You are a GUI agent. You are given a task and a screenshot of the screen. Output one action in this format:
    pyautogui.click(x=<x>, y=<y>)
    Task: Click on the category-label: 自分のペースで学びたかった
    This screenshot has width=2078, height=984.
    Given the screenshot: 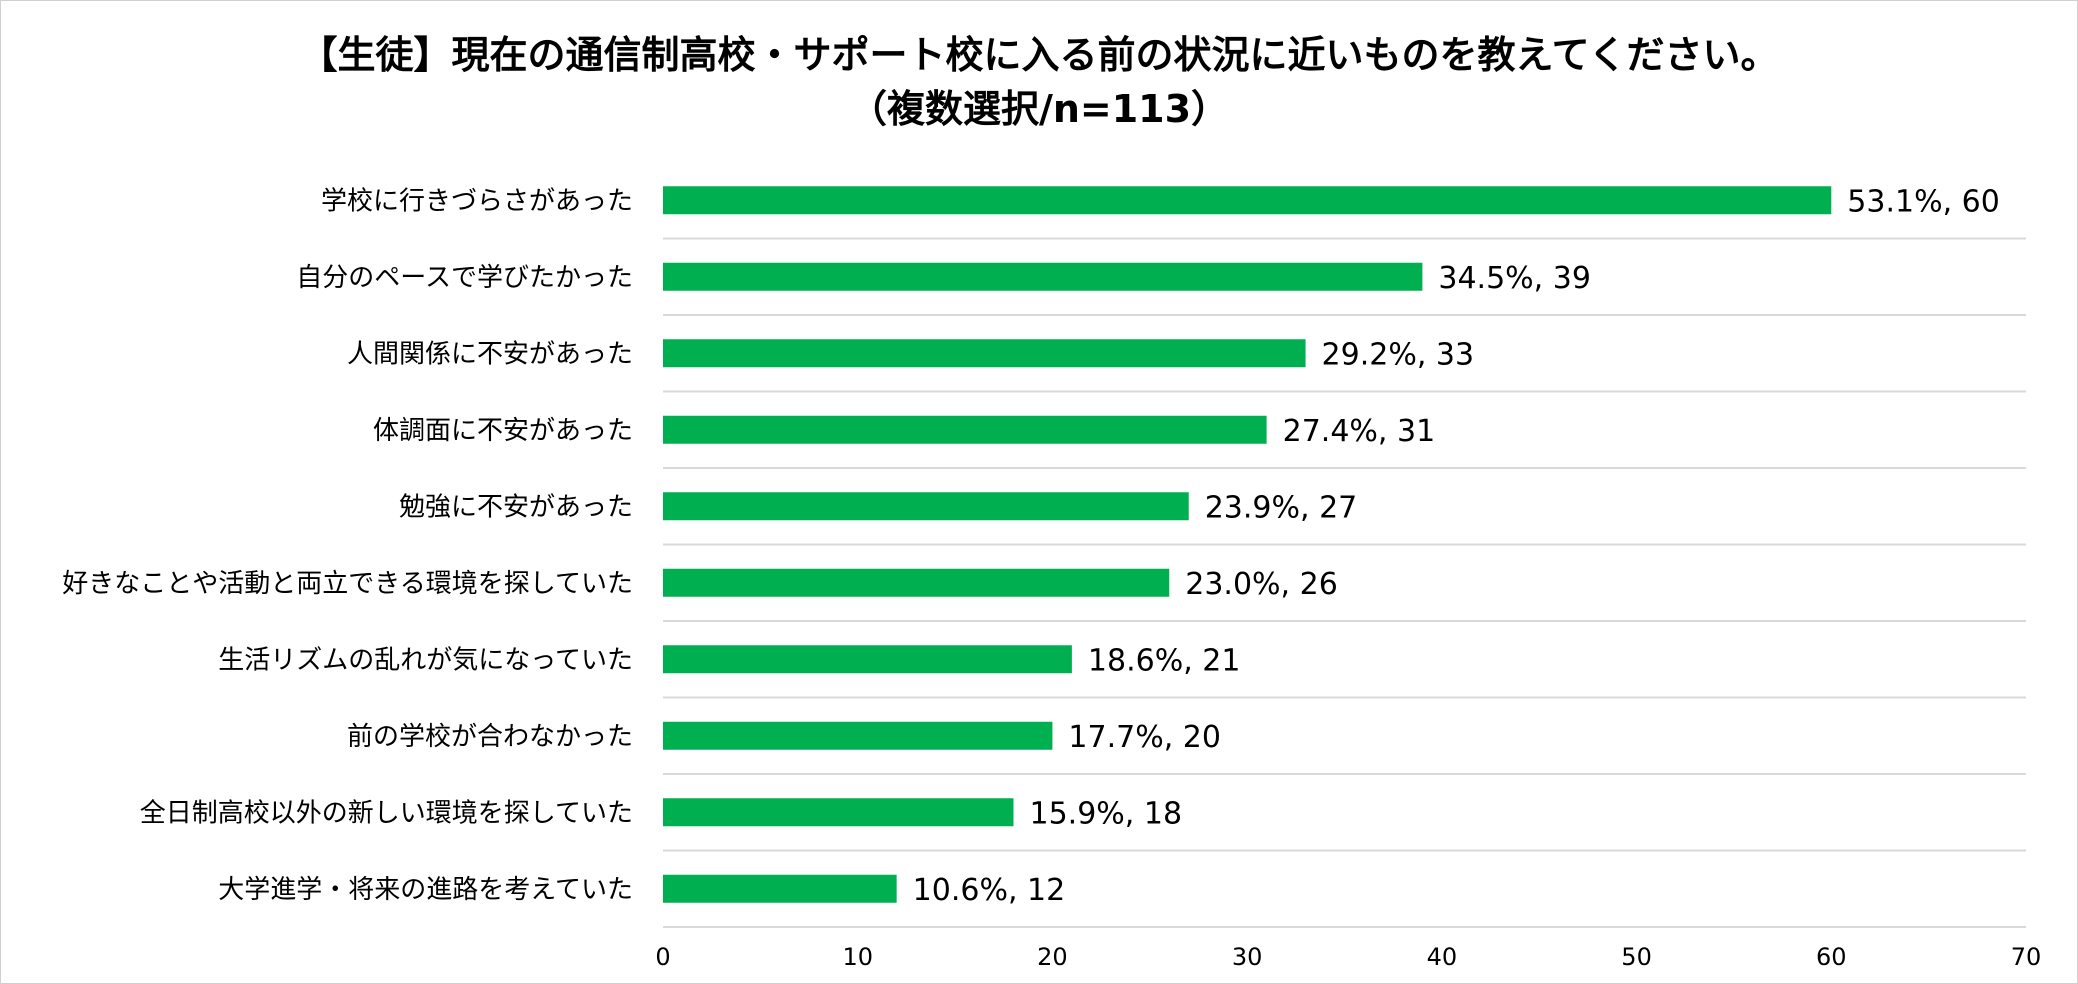 What is the action you would take?
    pyautogui.click(x=464, y=278)
    